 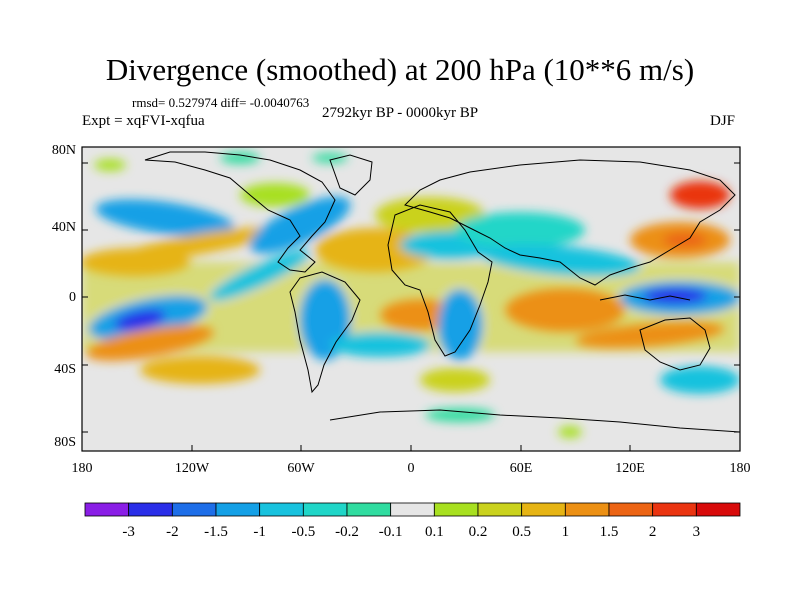 I want to click on colorbar-label: 0.1, so click(x=434, y=532).